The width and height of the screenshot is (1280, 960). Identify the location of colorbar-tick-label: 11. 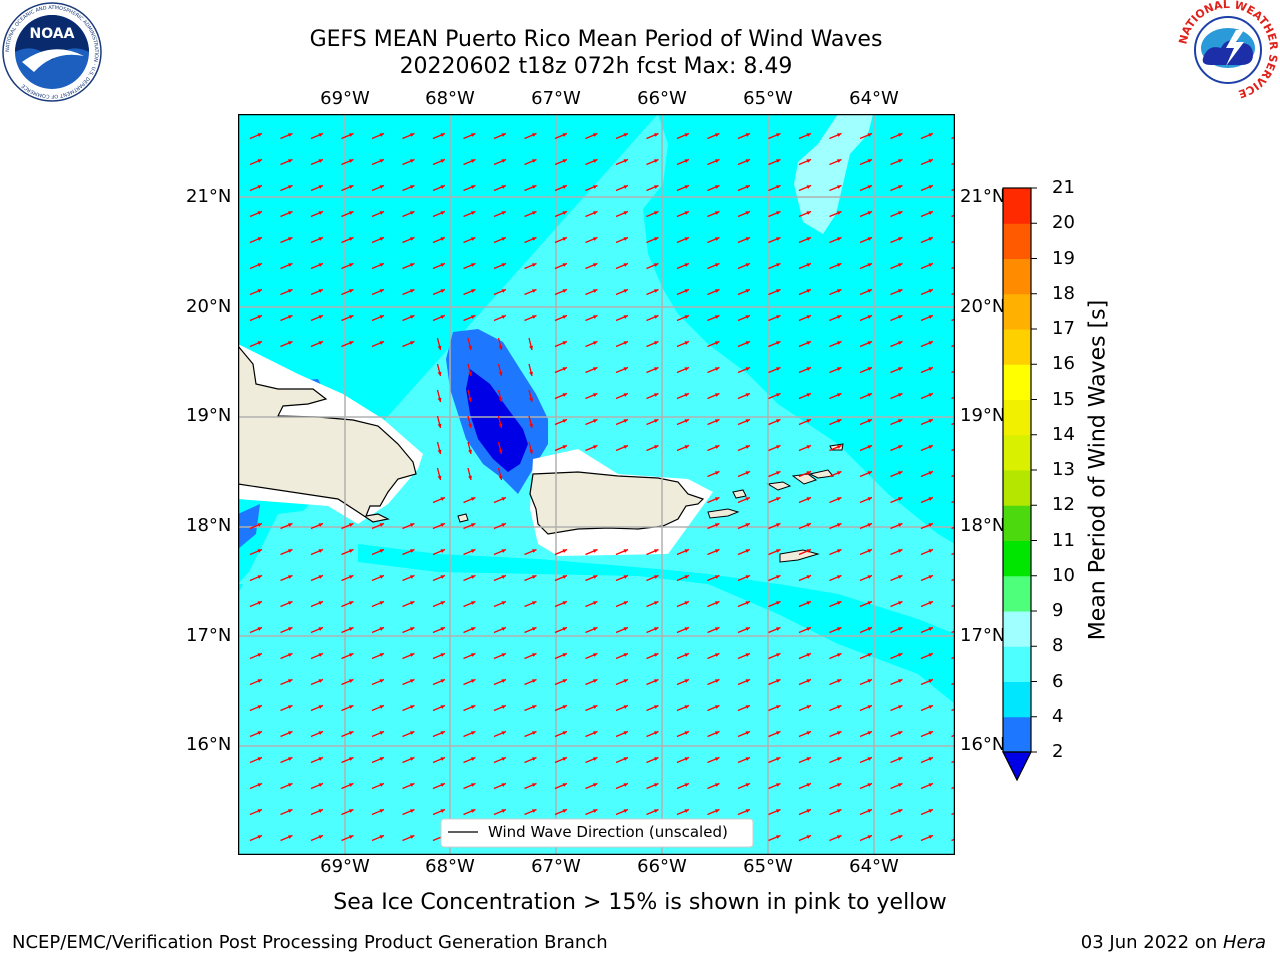
(1063, 540).